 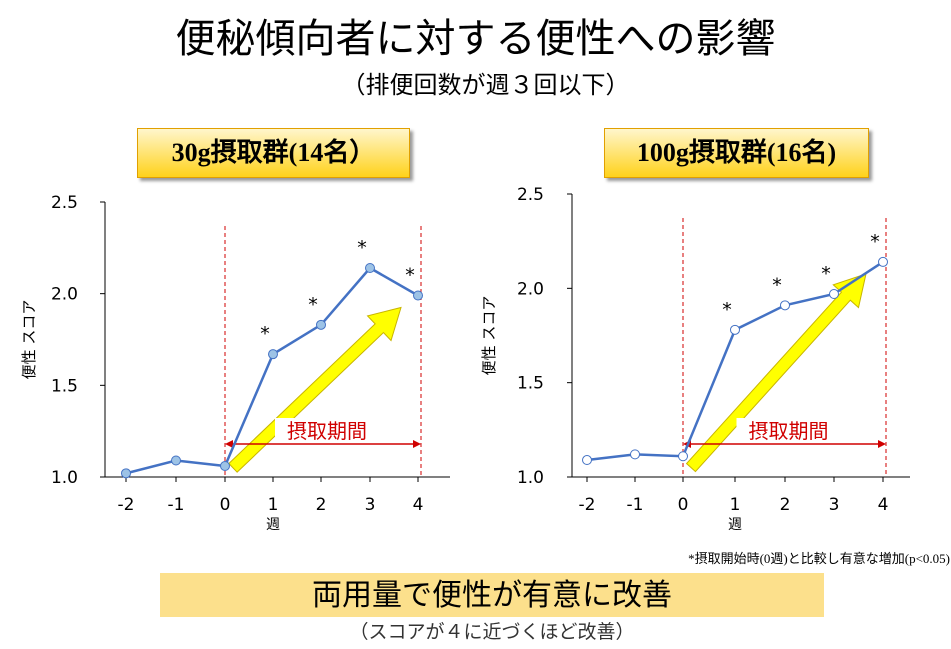 What do you see at coordinates (492, 632) in the screenshot?
I see `conclusion-note: （スコアが４に近づくほど改善）` at bounding box center [492, 632].